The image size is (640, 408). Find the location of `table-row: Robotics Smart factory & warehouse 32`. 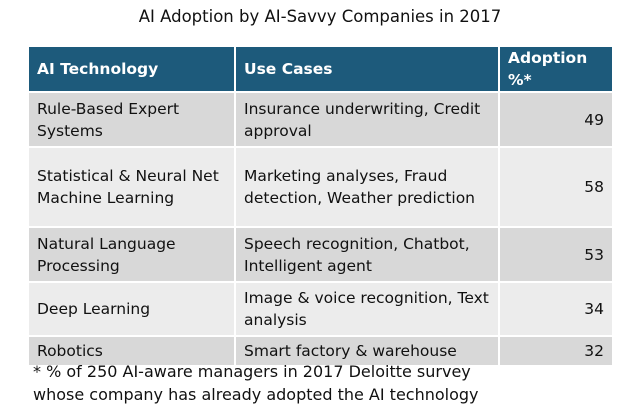

table-row: Robotics Smart factory & warehouse 32 is located at coordinates (320, 351).